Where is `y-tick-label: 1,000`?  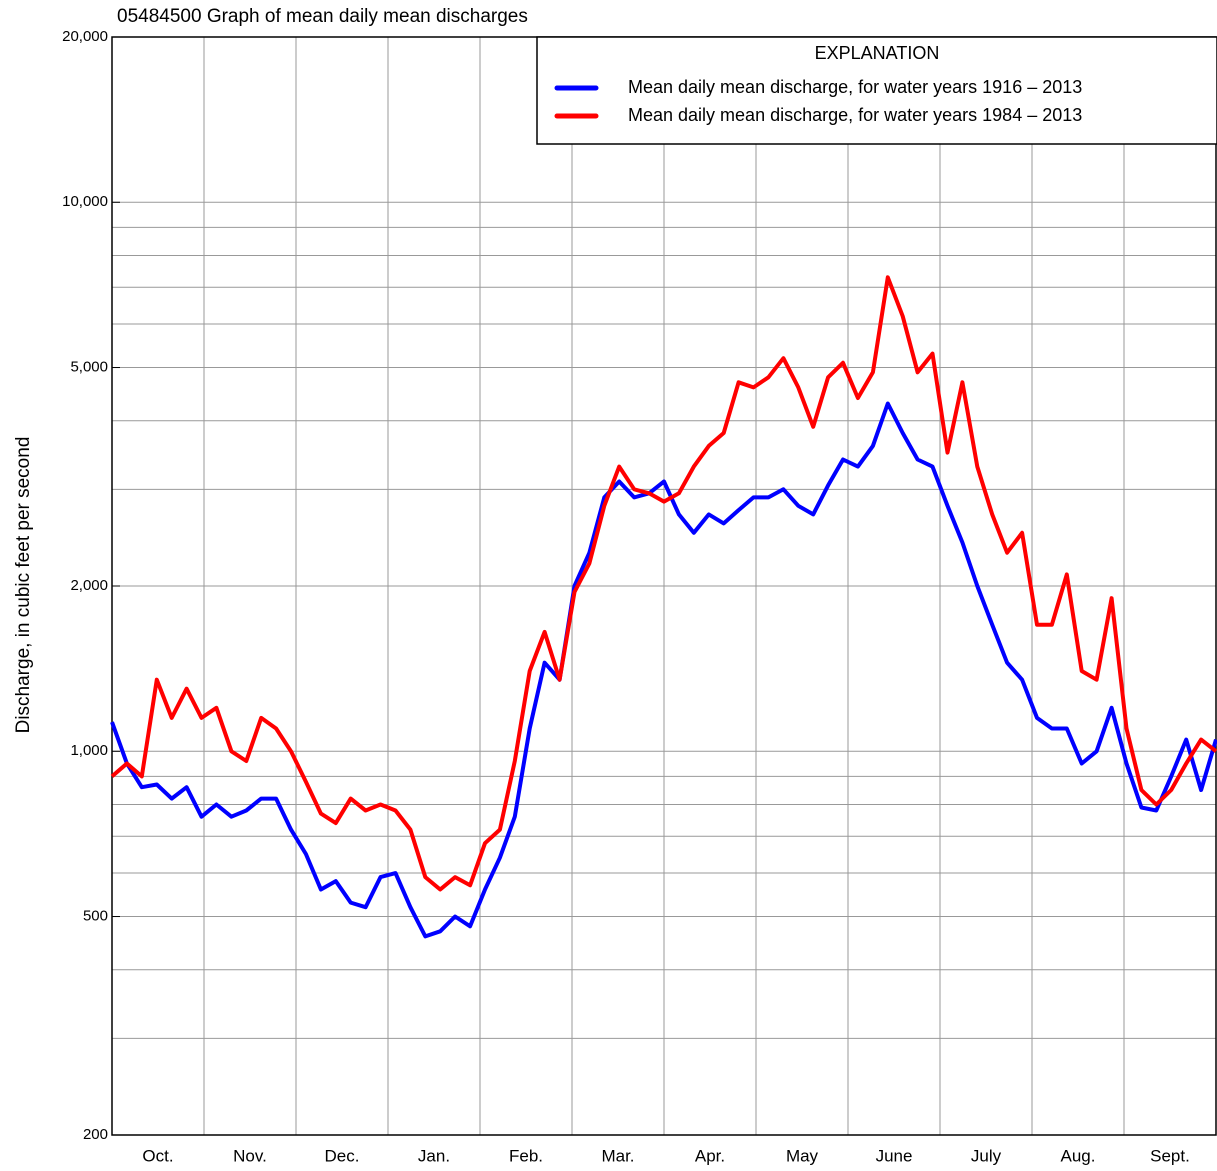 y-tick-label: 1,000 is located at coordinates (89, 750).